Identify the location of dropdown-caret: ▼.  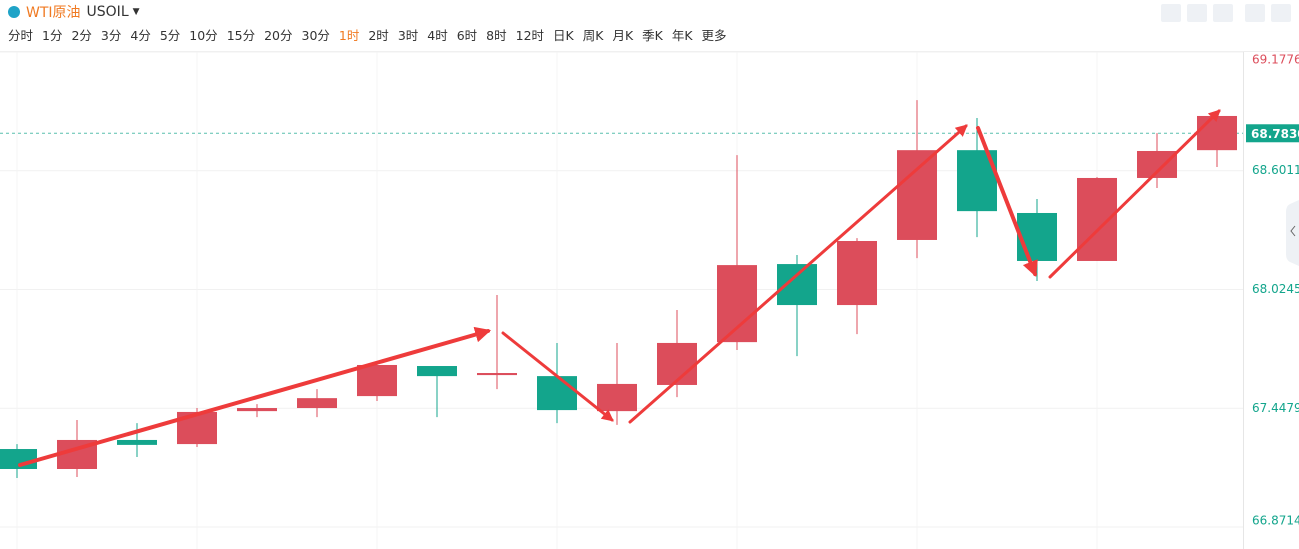
(136, 12).